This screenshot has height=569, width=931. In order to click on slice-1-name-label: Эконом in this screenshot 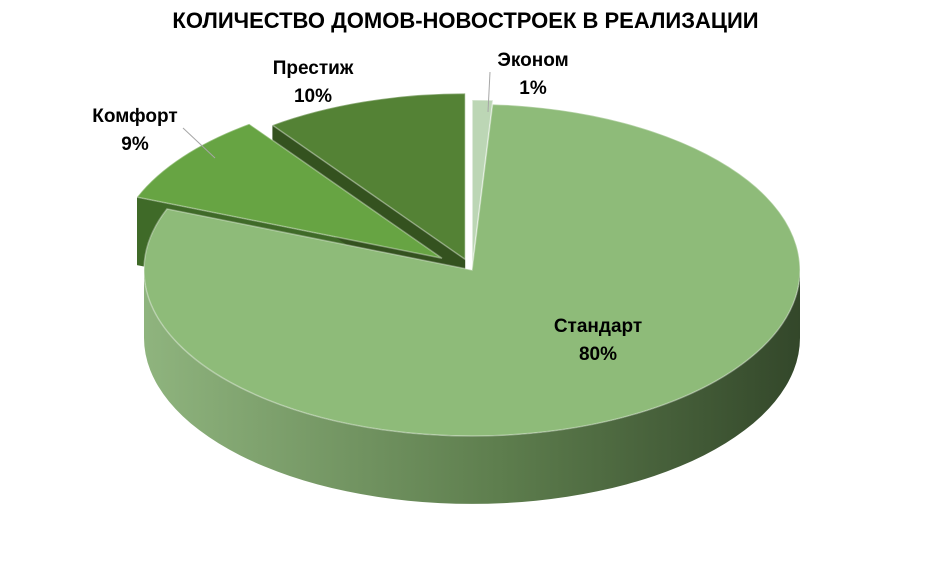, I will do `click(532, 60)`.